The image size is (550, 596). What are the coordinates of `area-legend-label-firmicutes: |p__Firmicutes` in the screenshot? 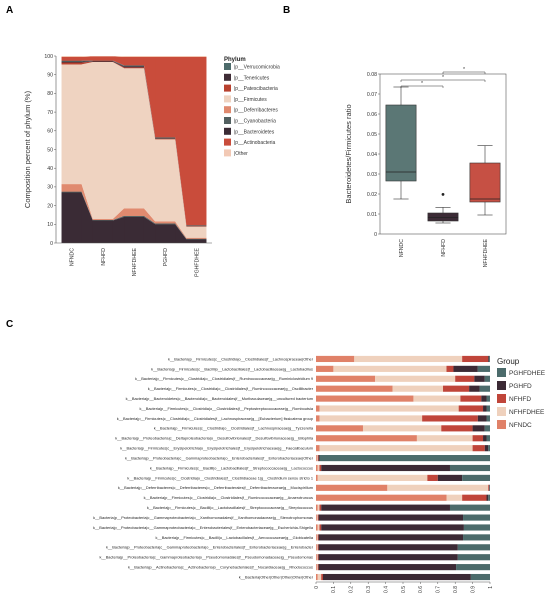 It's located at (250, 100).